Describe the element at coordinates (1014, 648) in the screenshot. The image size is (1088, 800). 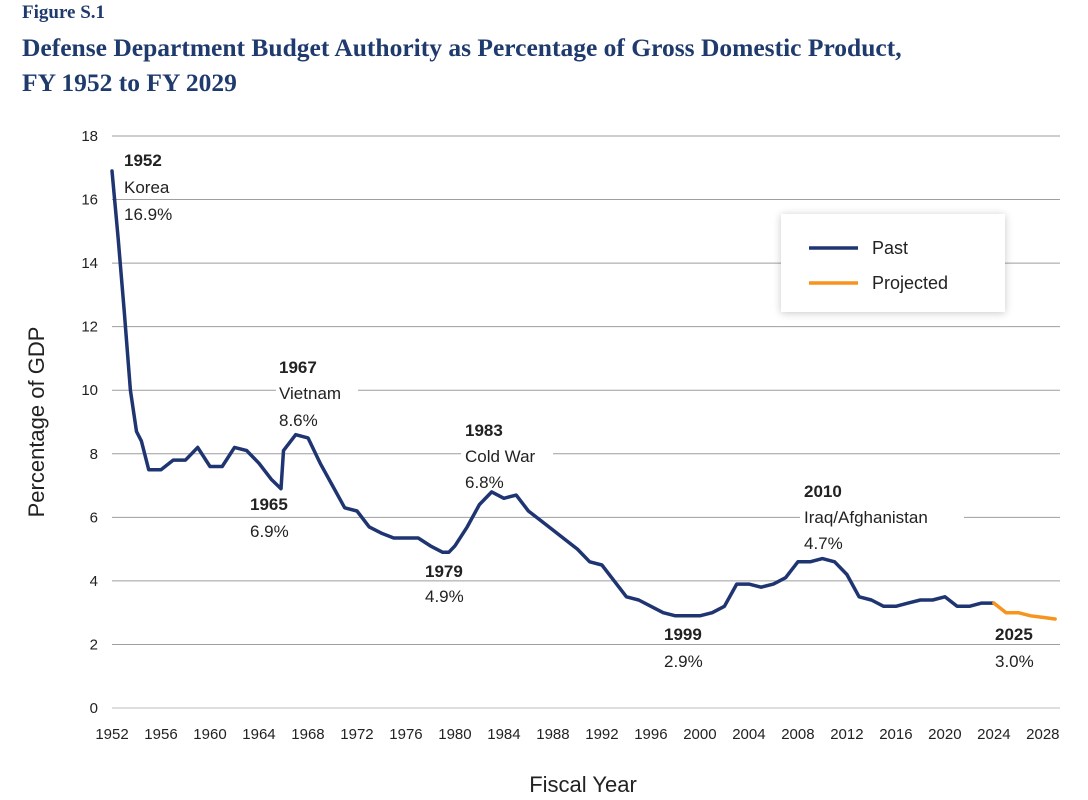
I see `annotation-2025: 2025 3.0%` at that location.